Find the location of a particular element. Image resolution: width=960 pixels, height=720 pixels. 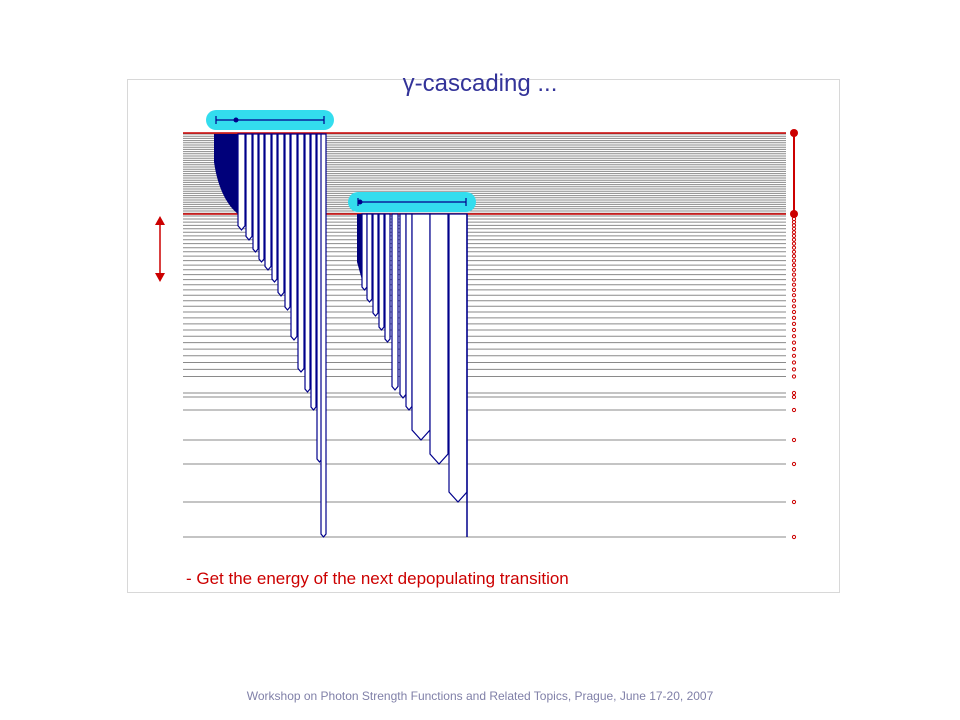

arrow-head-down-icon is located at coordinates (160, 277).